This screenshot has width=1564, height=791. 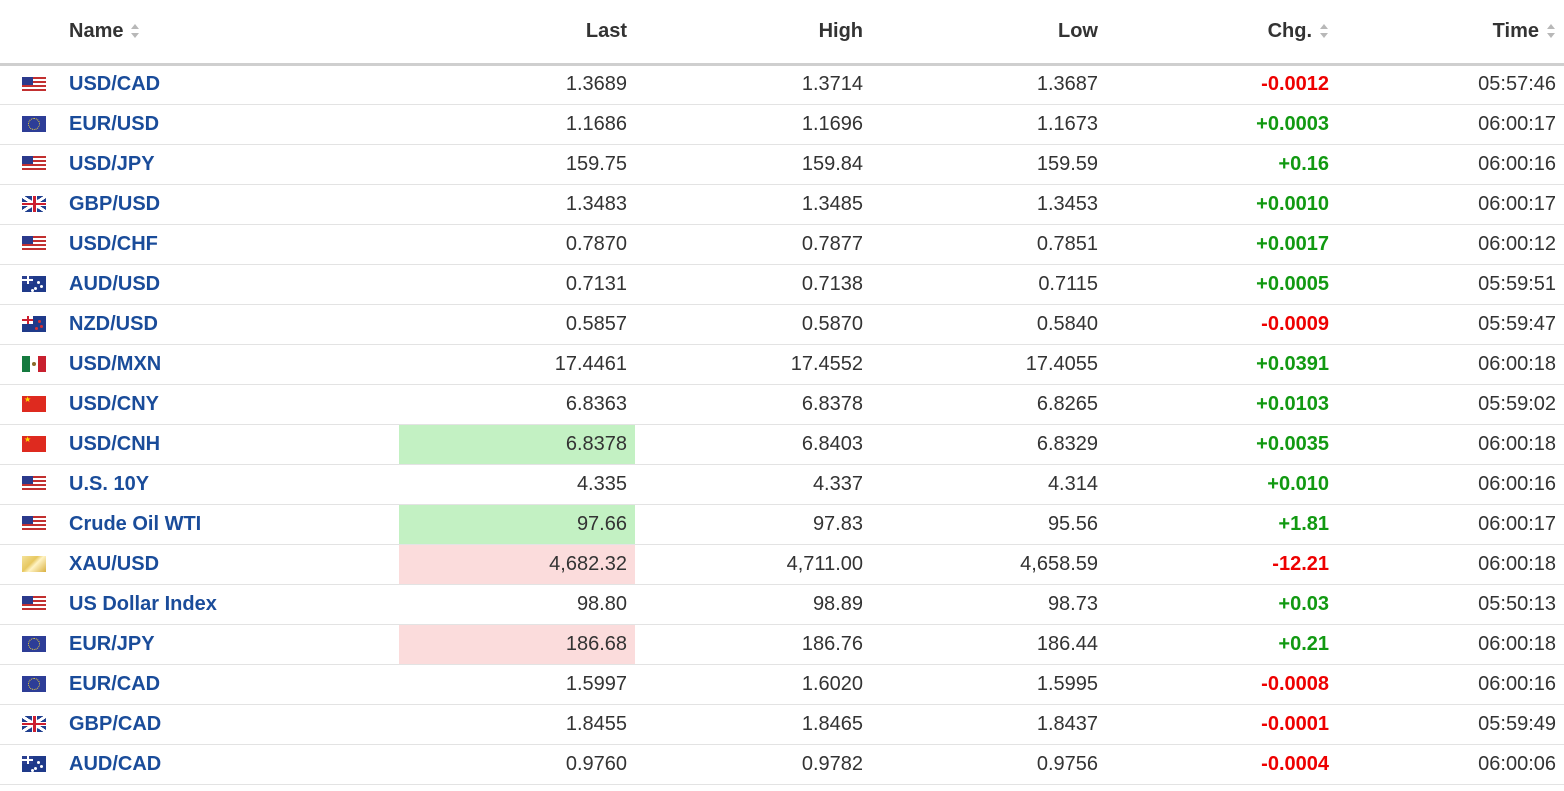 I want to click on high-cell: 97.83, so click(x=753, y=524).